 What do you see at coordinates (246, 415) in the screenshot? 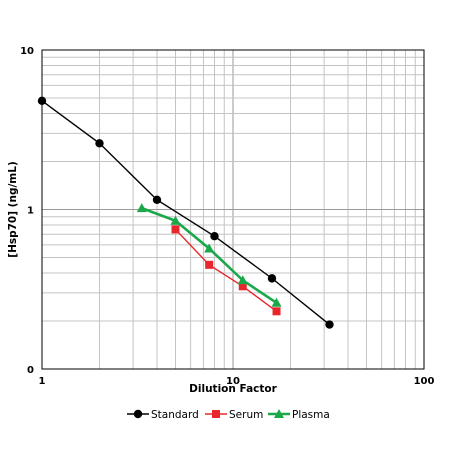
I see `legend-serum-label: Serum` at bounding box center [246, 415].